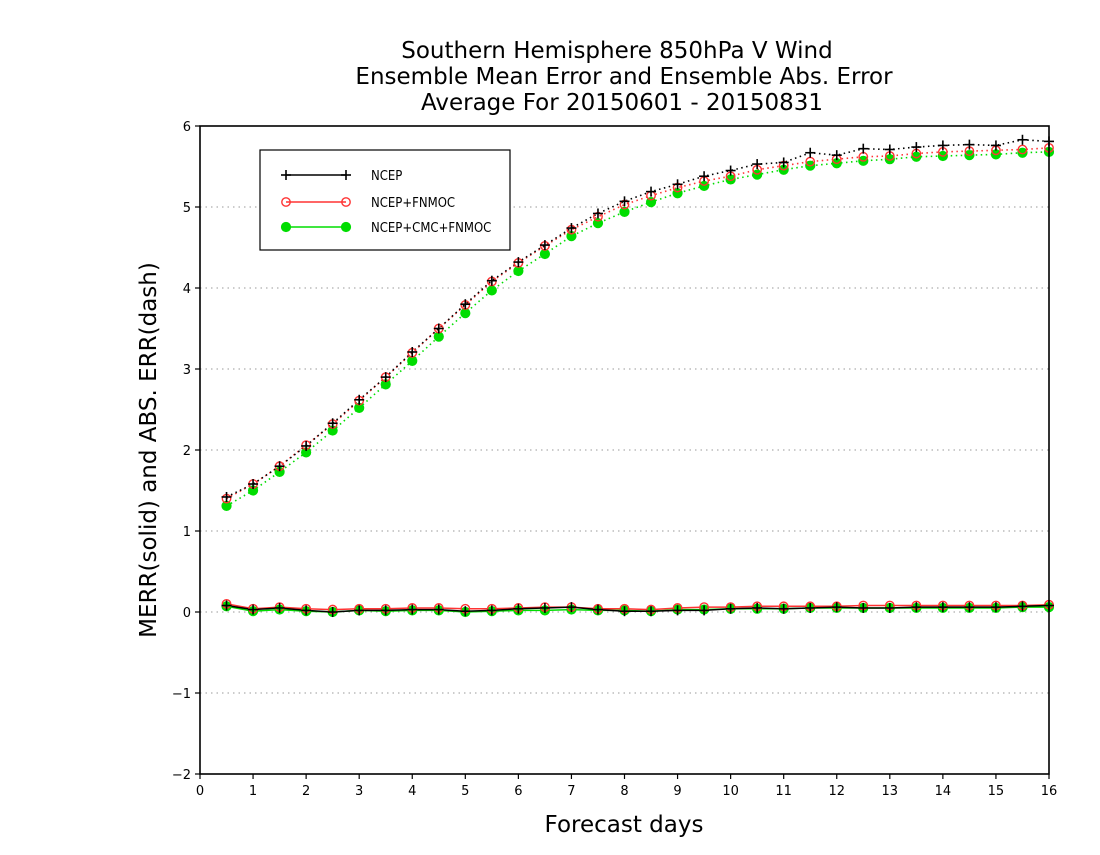 This screenshot has width=1100, height=855. What do you see at coordinates (624, 791) in the screenshot?
I see `x-tick-label: 8` at bounding box center [624, 791].